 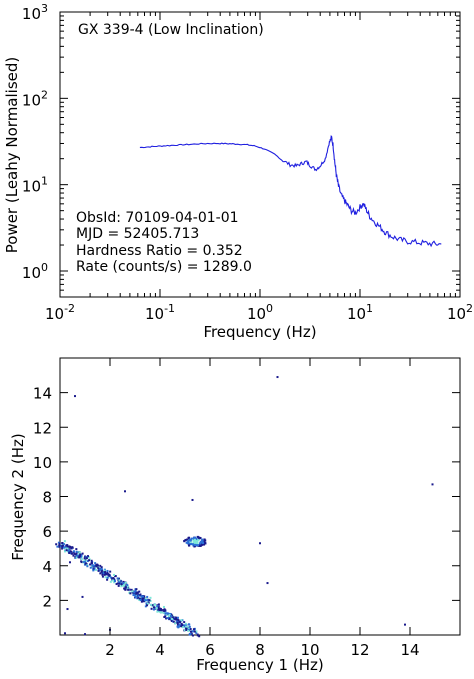 I want to click on top-chart-title: GX 339-4 (Low Inclination), so click(x=171, y=30).